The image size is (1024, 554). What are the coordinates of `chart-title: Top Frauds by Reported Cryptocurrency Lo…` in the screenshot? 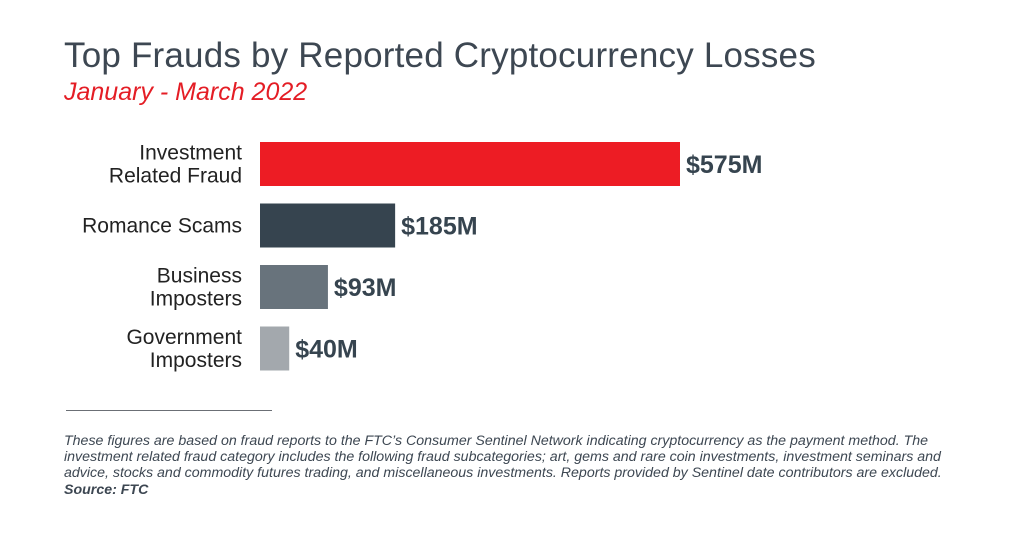 It's located at (440, 55).